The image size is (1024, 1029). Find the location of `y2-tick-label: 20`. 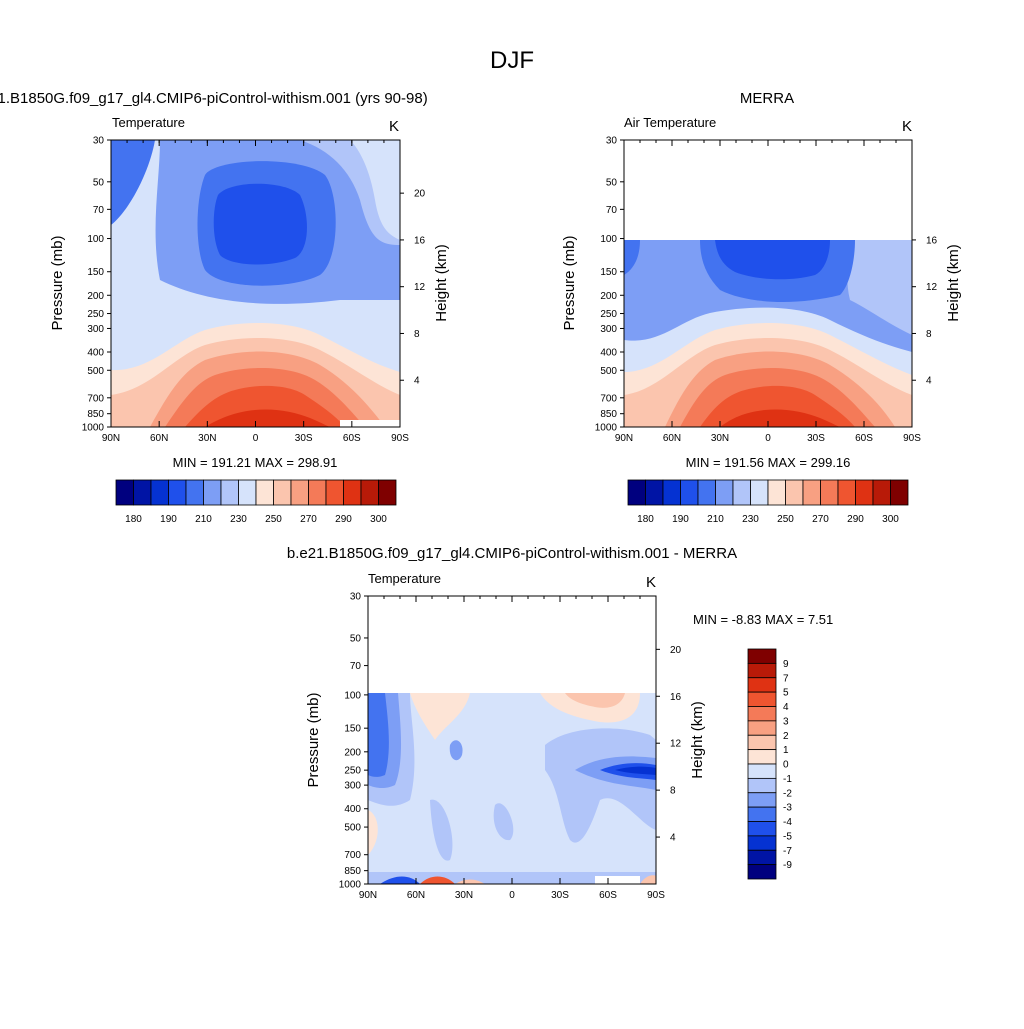

y2-tick-label: 20 is located at coordinates (676, 650).